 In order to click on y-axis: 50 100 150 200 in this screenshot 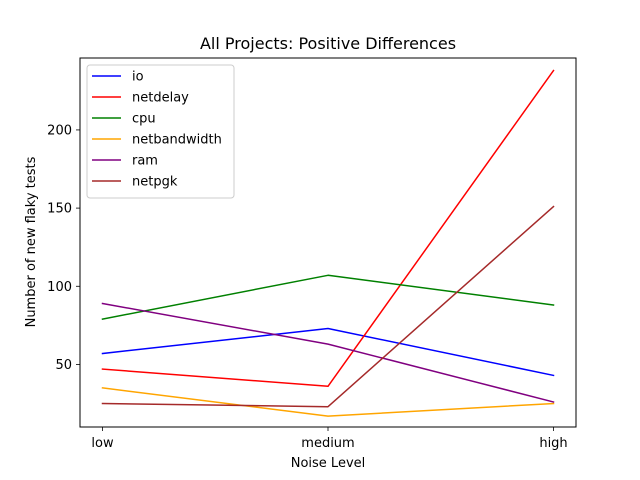, I will do `click(63, 248)`.